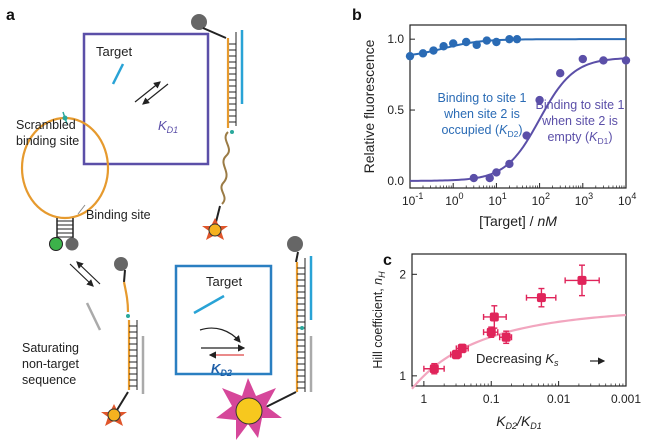 Image resolution: width=651 pixels, height=441 pixels. I want to click on annotation-kd1: Binding to site 1, so click(580, 105).